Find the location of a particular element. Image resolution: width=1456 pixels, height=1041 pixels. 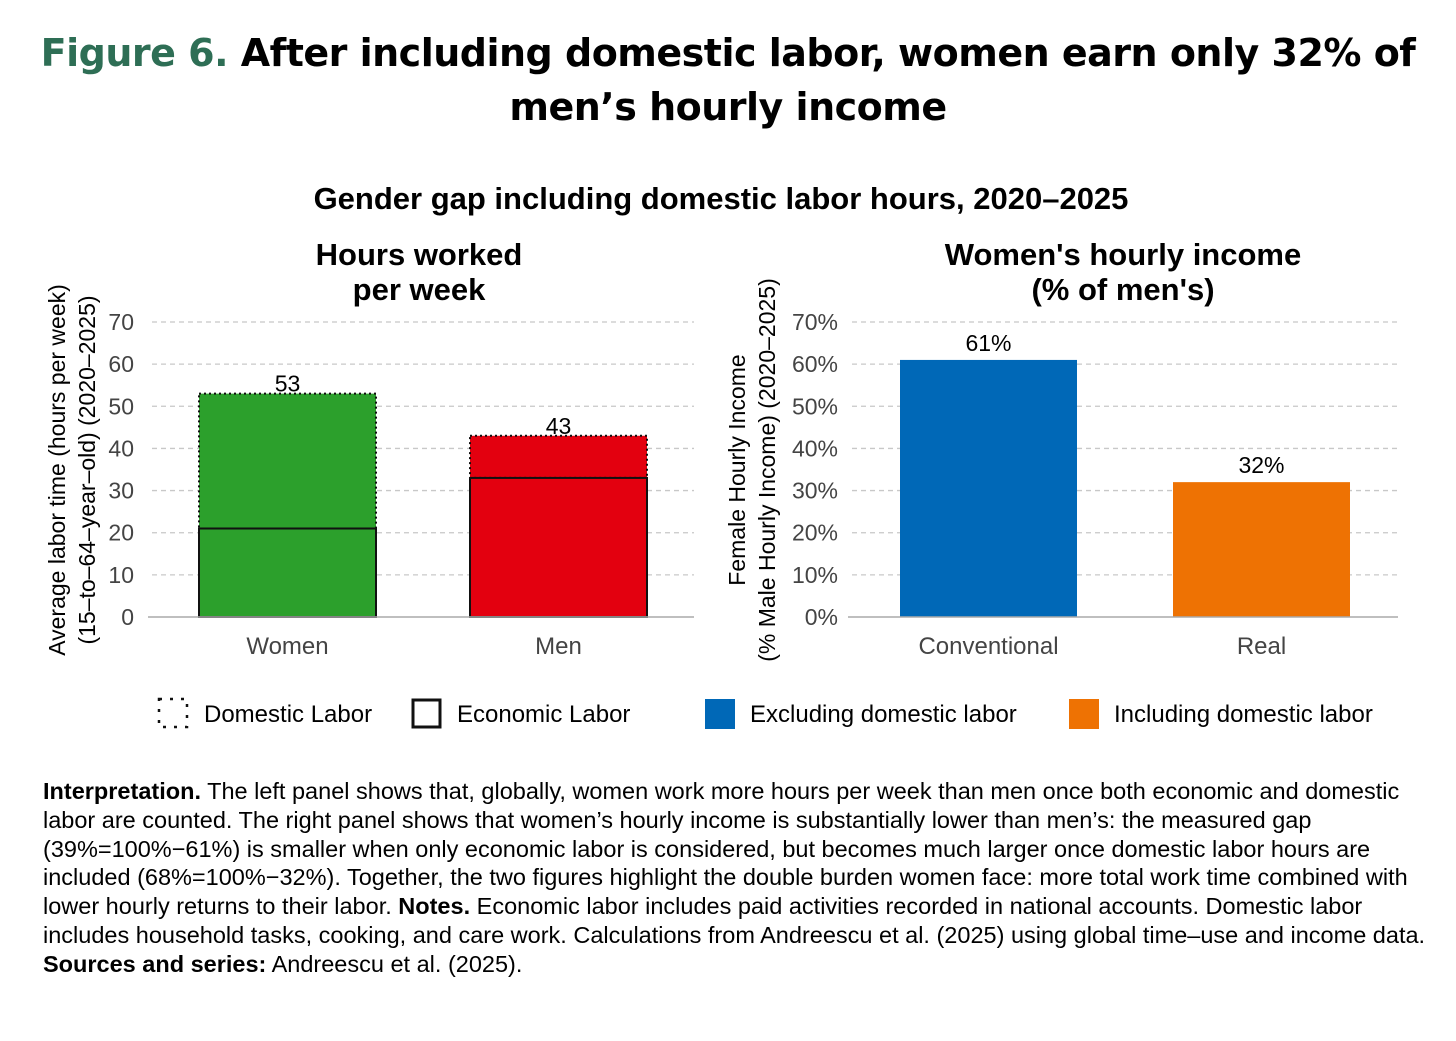

y-tick-label: 0 is located at coordinates (127, 617).